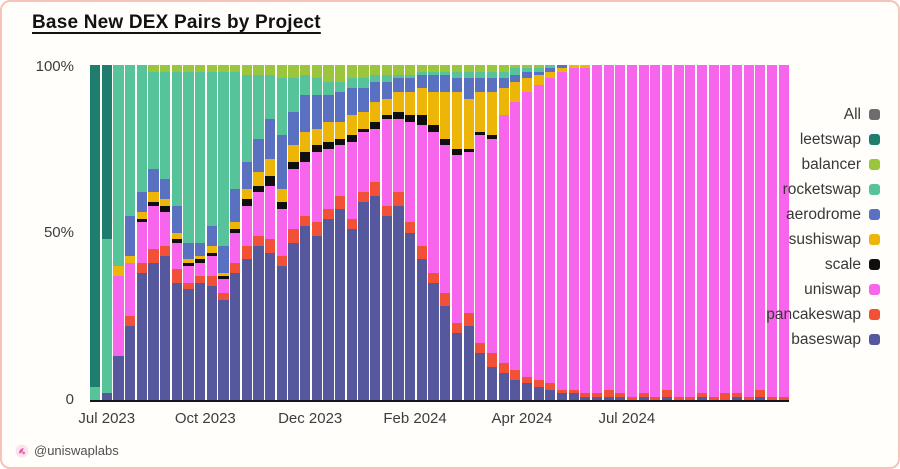 The height and width of the screenshot is (469, 900). What do you see at coordinates (205, 418) in the screenshot?
I see `x-tick-label: Oct 2023` at bounding box center [205, 418].